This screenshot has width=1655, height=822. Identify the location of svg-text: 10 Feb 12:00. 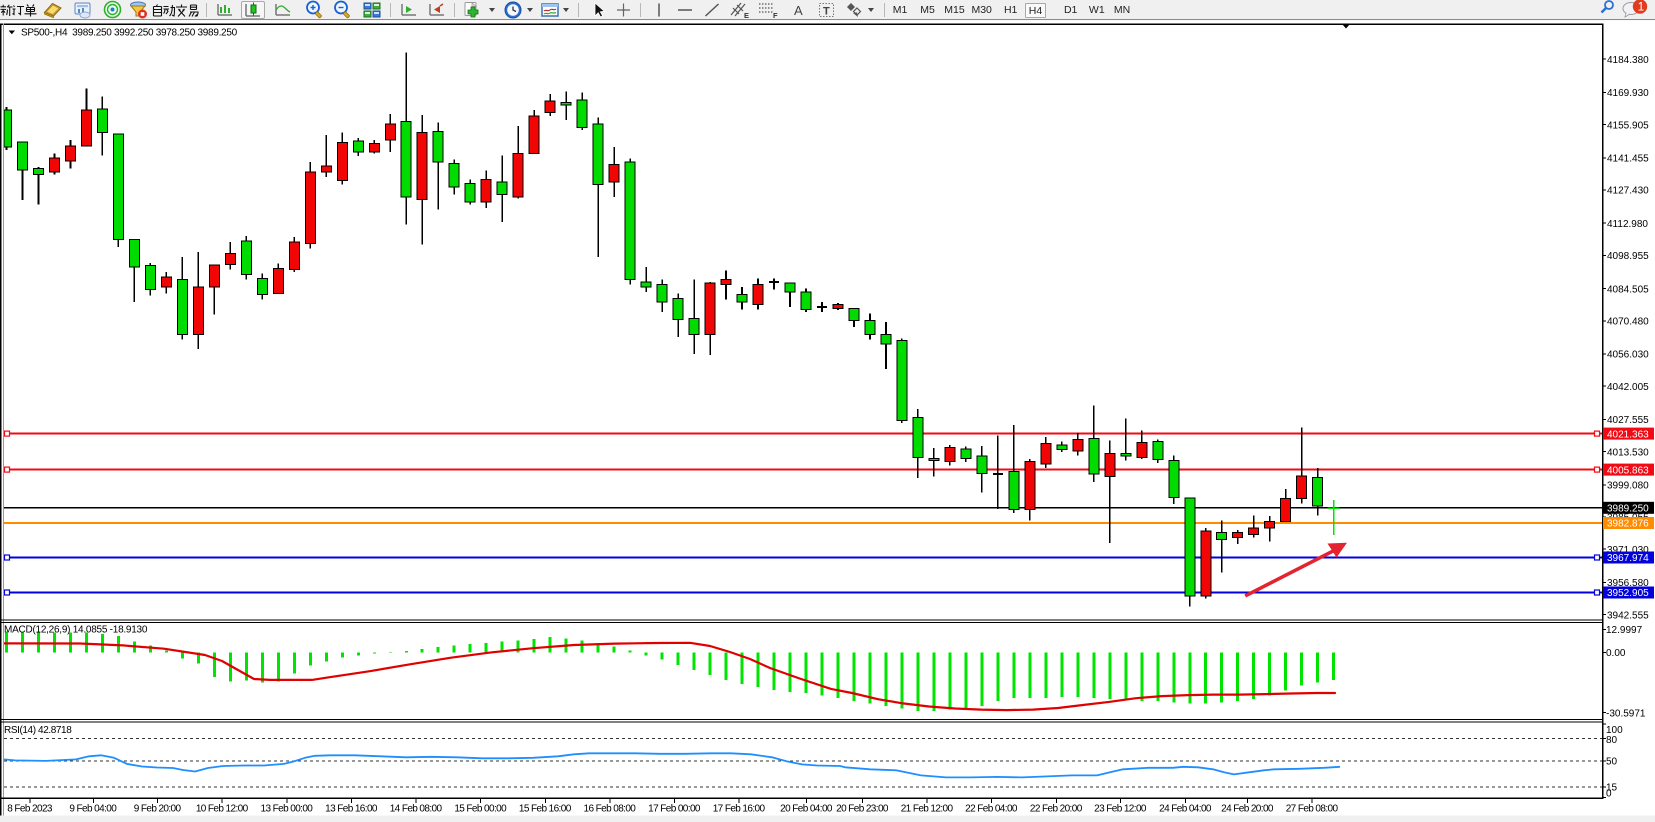
(222, 808).